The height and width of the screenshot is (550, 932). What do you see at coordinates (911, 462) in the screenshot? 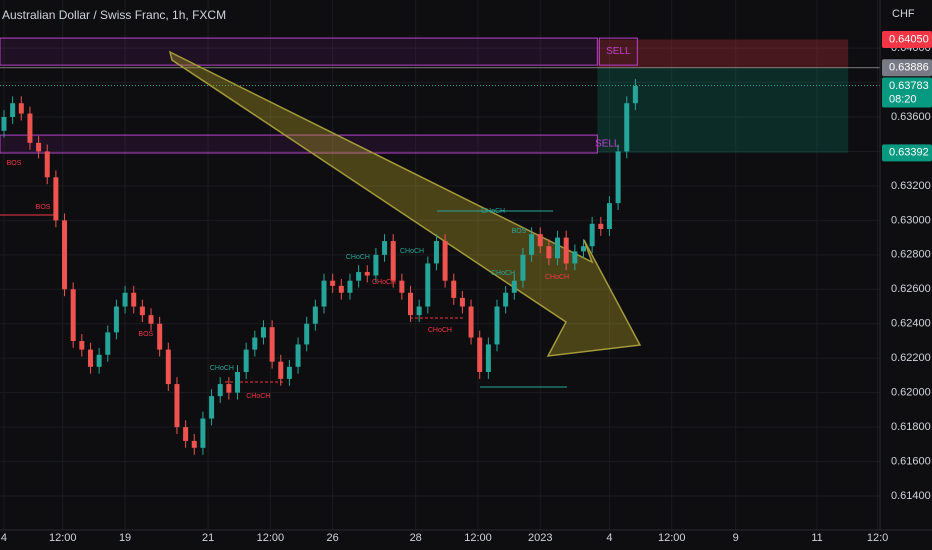
I see `y-tick-label: 0.61600` at bounding box center [911, 462].